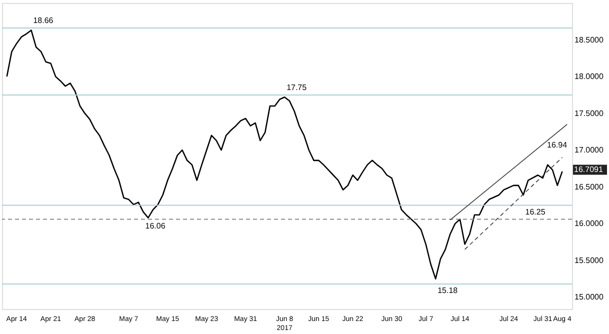 The image size is (609, 334). I want to click on annotation: 15.18, so click(448, 290).